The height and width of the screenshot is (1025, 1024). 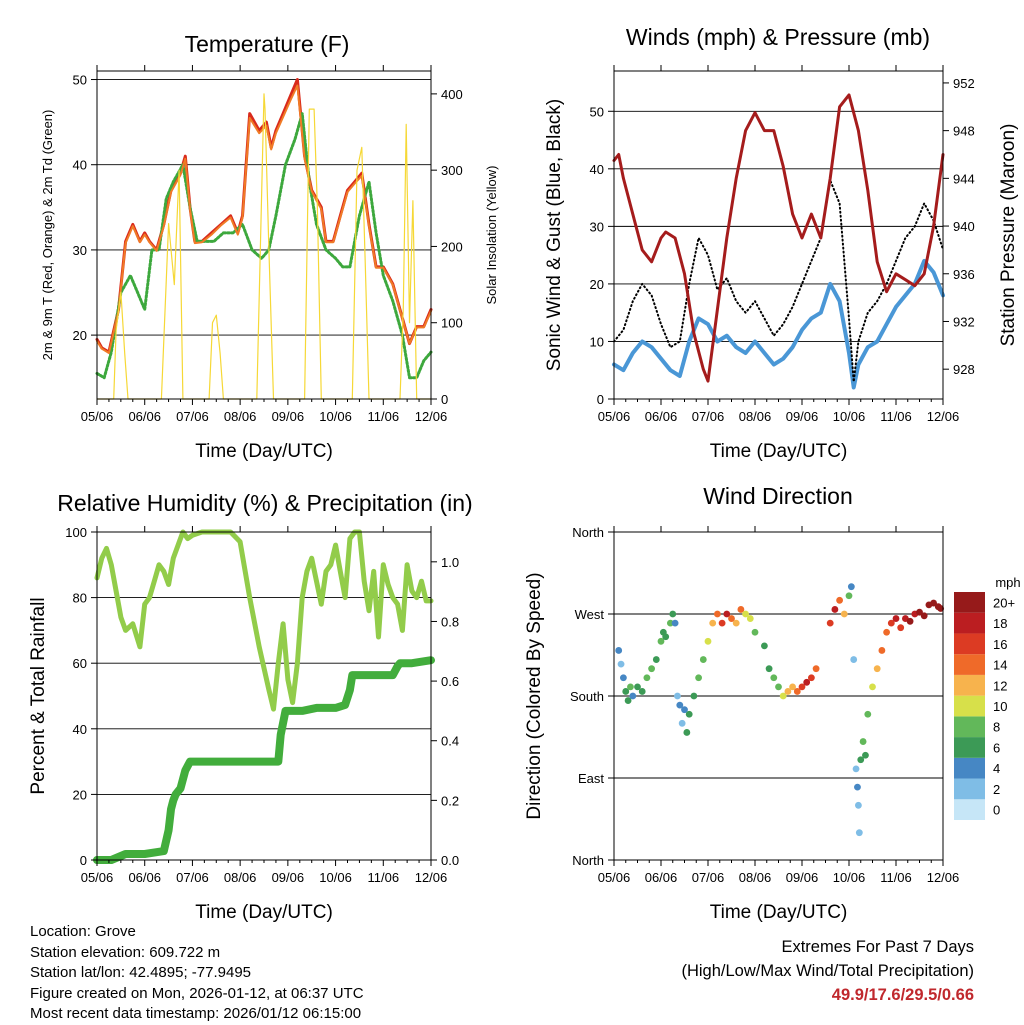 I want to click on colorbar-label: 6, so click(x=996, y=747).